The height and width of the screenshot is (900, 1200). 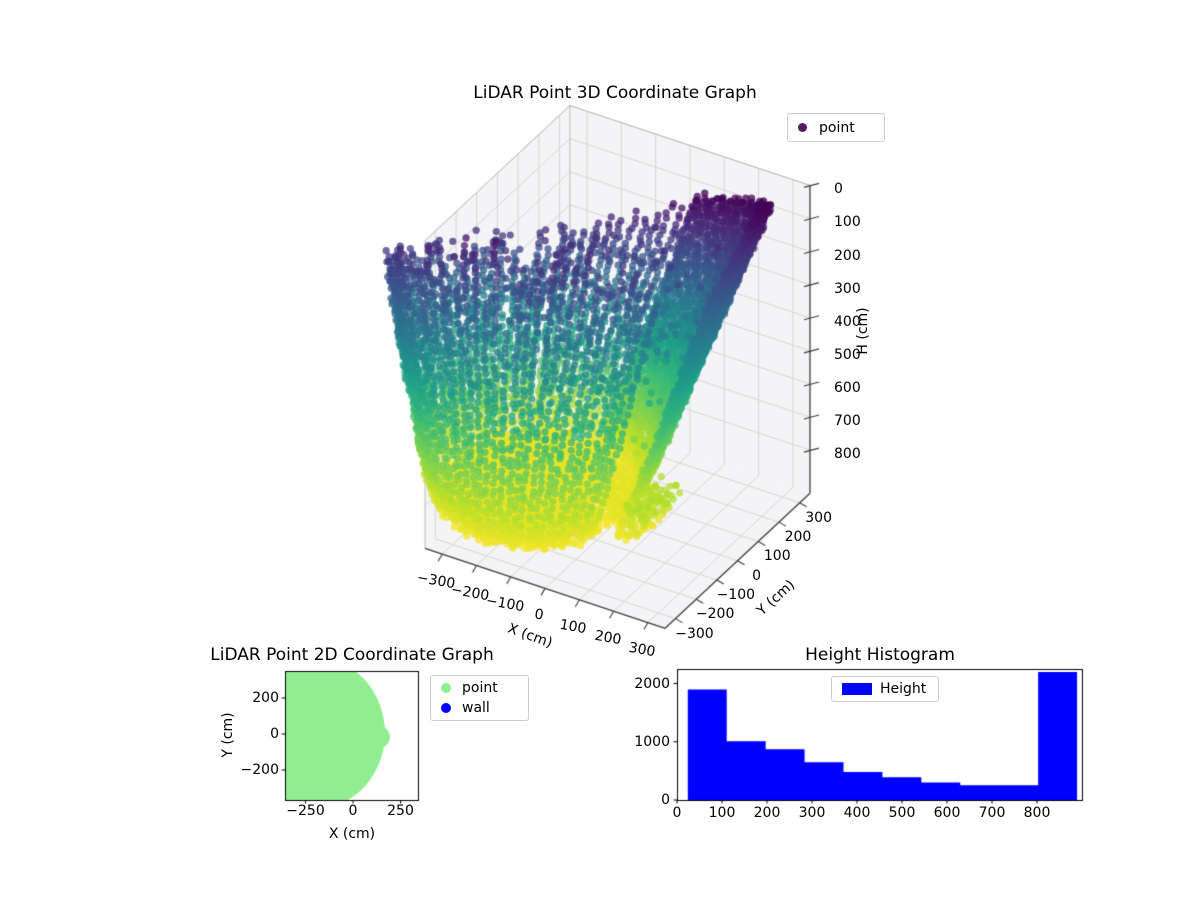 I want to click on plot3d-y-tick-label: −200, so click(x=715, y=614).